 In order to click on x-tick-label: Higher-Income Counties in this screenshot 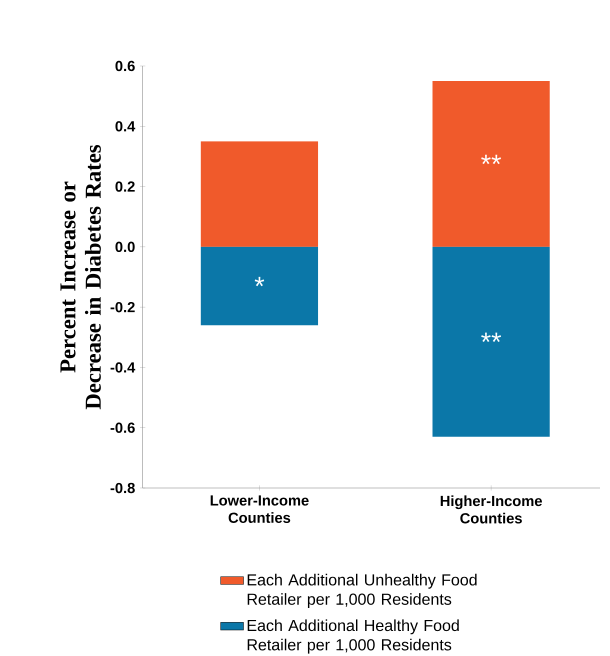, I will do `click(491, 509)`.